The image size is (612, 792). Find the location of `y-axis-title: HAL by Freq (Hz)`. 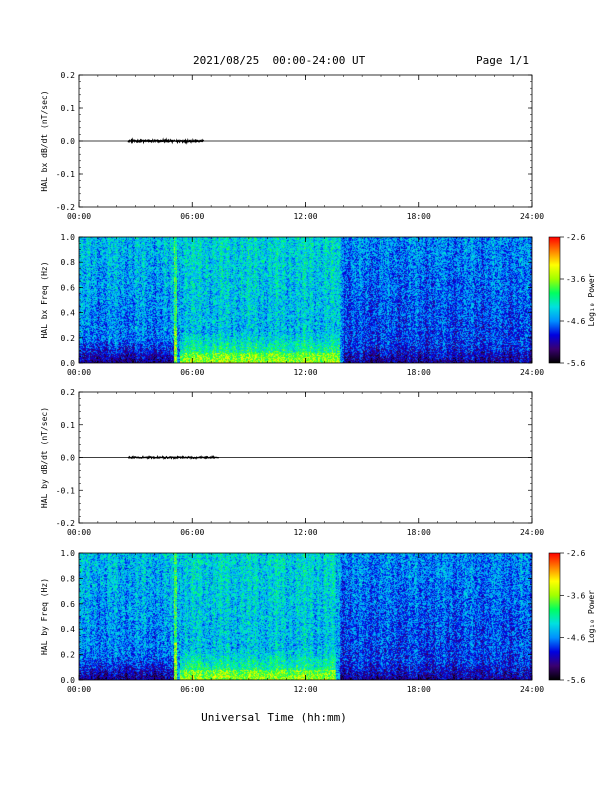

y-axis-title: HAL by Freq (Hz) is located at coordinates (44, 616).